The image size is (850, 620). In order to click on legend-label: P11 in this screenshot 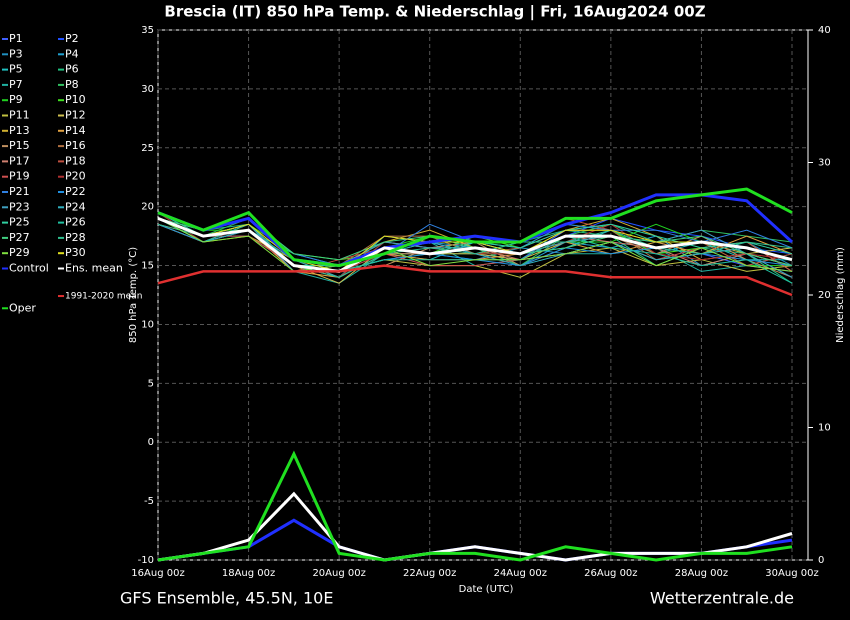, I will do `click(19, 115)`.